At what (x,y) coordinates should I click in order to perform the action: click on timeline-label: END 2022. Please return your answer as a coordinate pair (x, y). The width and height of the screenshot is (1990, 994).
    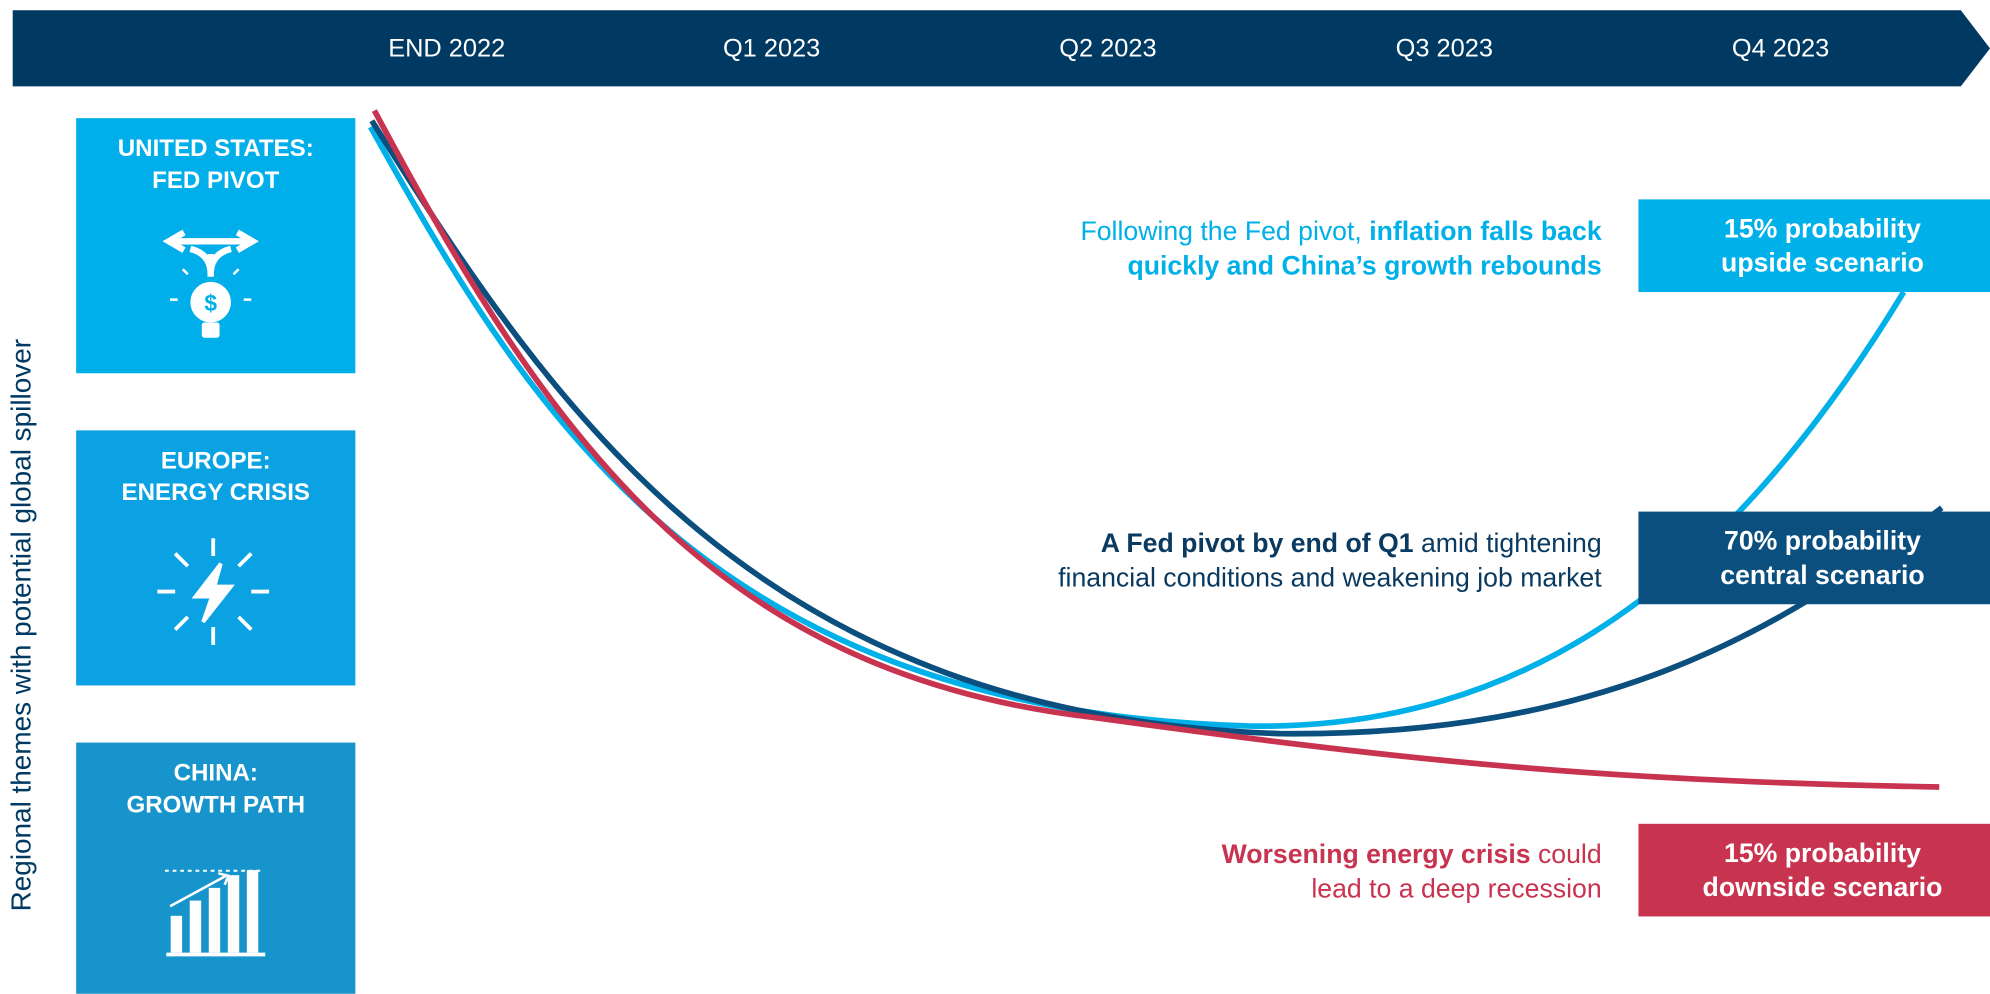
    Looking at the image, I should click on (446, 48).